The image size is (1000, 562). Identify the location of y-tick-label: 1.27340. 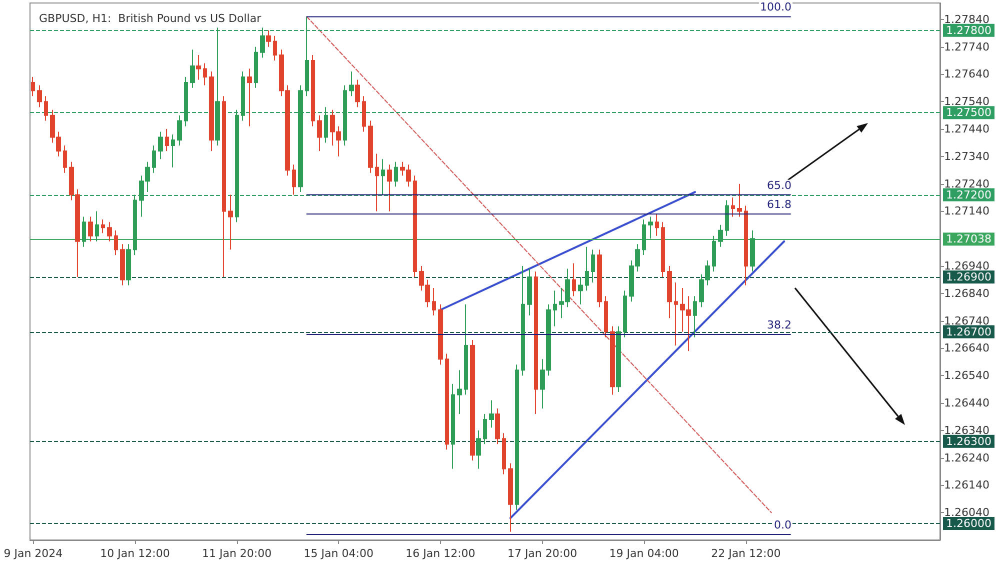
(967, 156).